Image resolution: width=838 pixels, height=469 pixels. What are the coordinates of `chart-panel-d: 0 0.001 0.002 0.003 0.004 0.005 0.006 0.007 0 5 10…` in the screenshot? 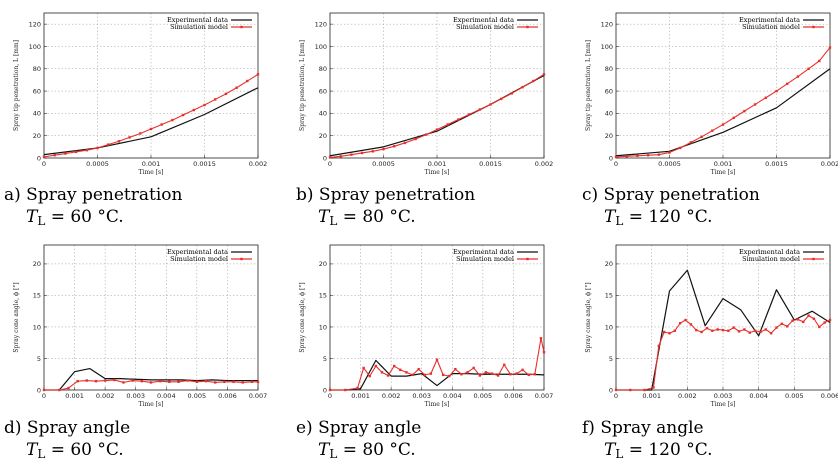 It's located at (143, 324).